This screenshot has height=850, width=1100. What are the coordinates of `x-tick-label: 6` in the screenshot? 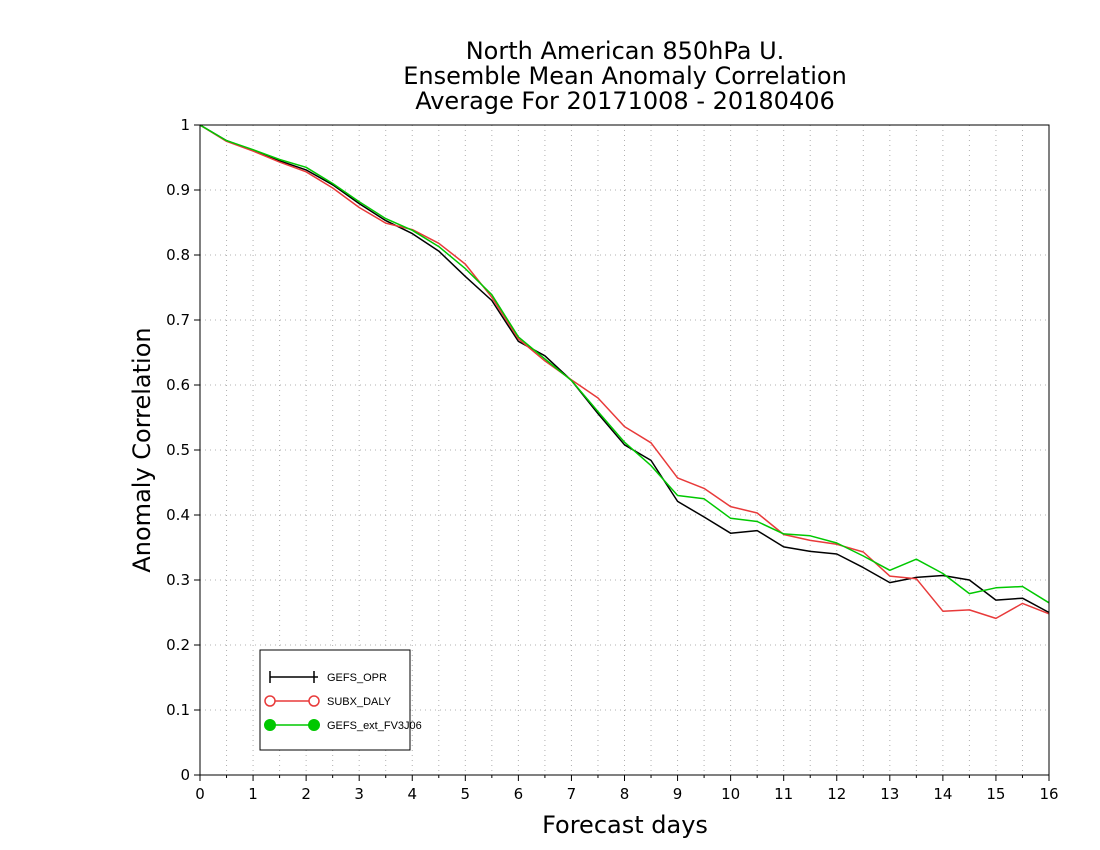 It's located at (519, 794).